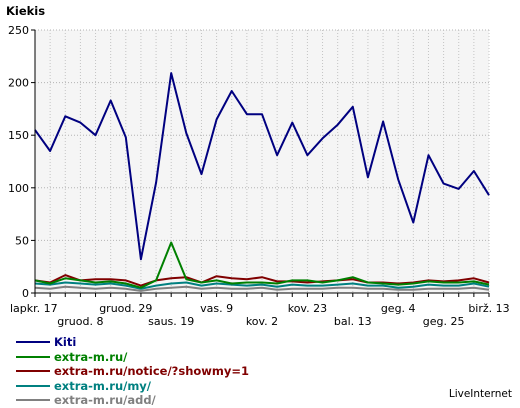 This screenshot has height=408, width=520. Describe the element at coordinates (21, 162) in the screenshot. I see `y-axis-ticks: 0 50 100 150 200 250` at that location.